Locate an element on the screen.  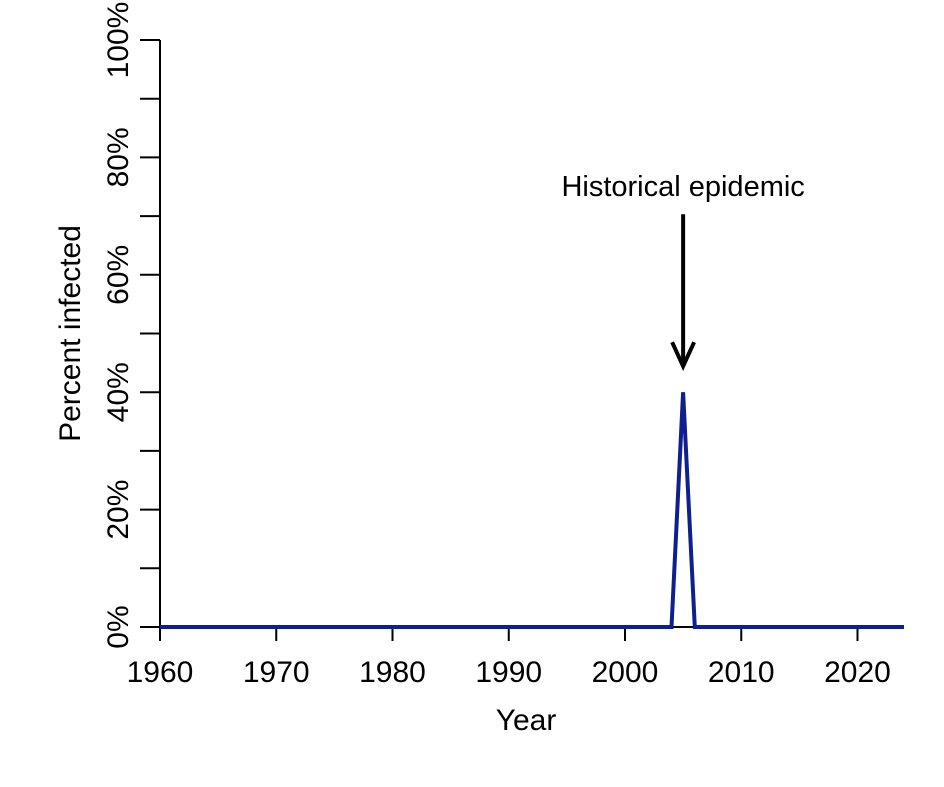
y-tick-label: 100% is located at coordinates (118, 40).